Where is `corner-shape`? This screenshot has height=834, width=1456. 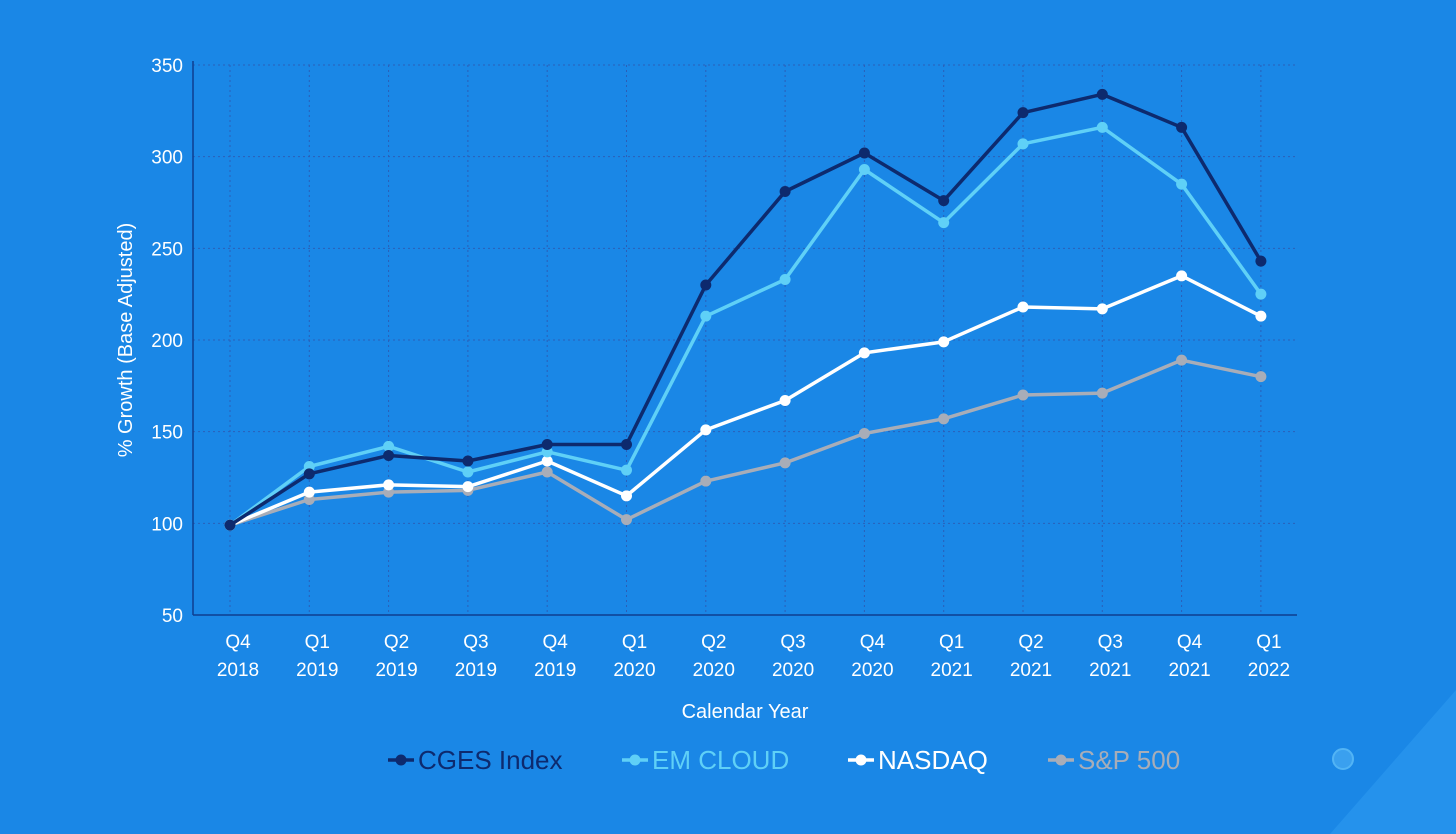
corner-shape is located at coordinates (1393, 762).